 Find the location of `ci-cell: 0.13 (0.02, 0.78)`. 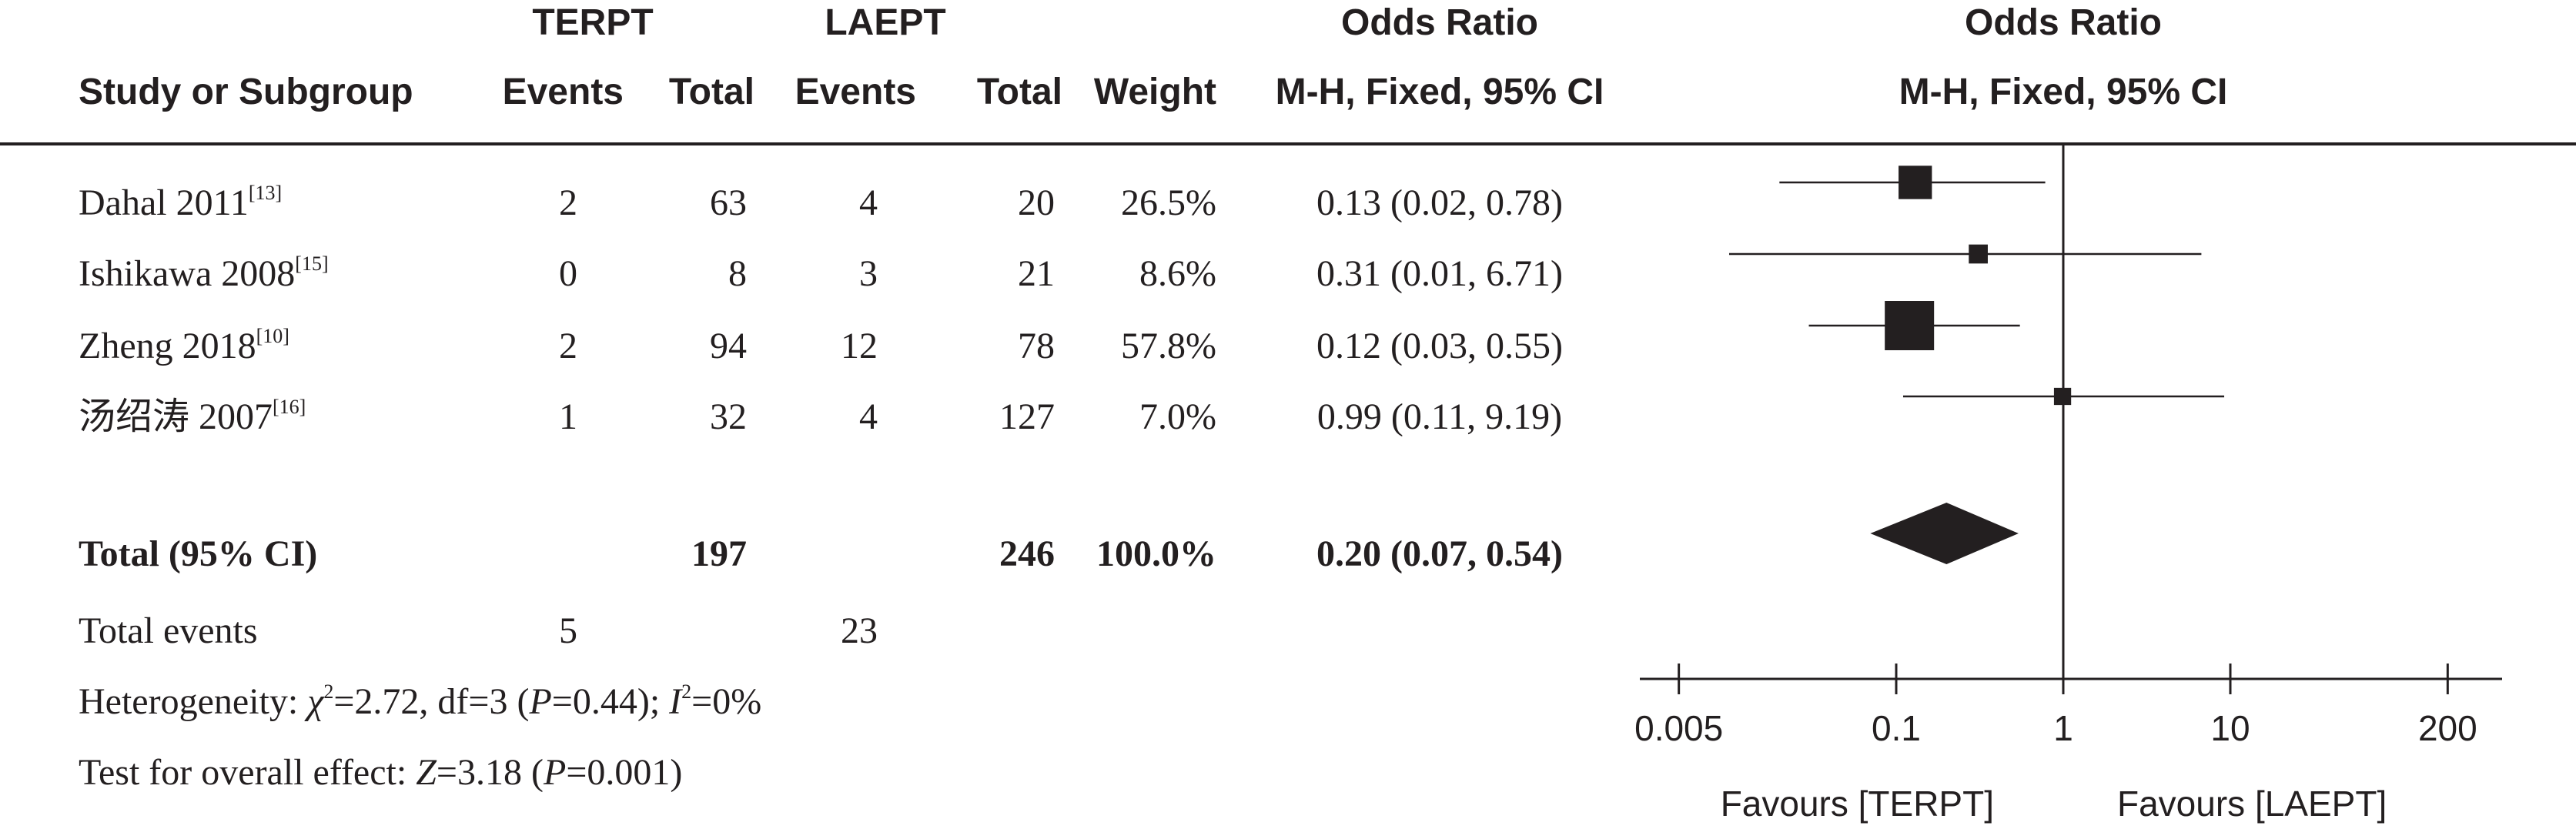

ci-cell: 0.13 (0.02, 0.78) is located at coordinates (1440, 202).